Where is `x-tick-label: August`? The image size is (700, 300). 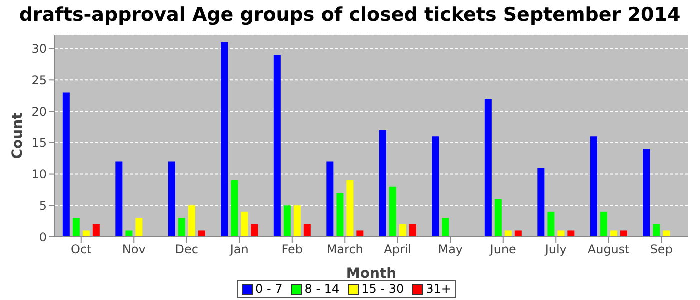 x-tick-label: August is located at coordinates (609, 249).